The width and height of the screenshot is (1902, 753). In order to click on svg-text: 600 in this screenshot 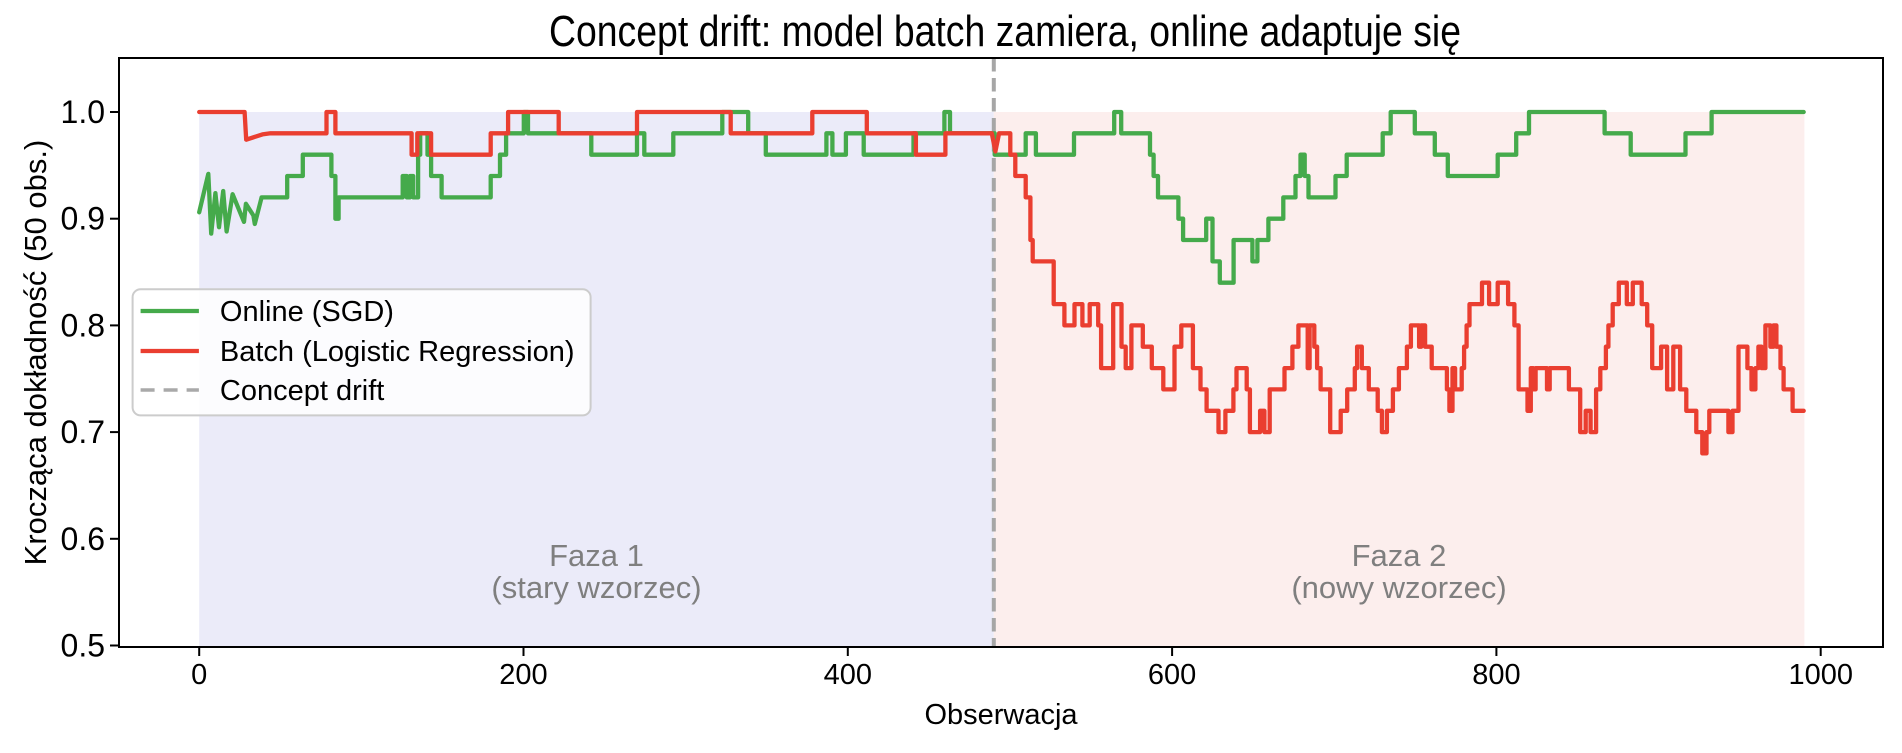, I will do `click(1172, 675)`.